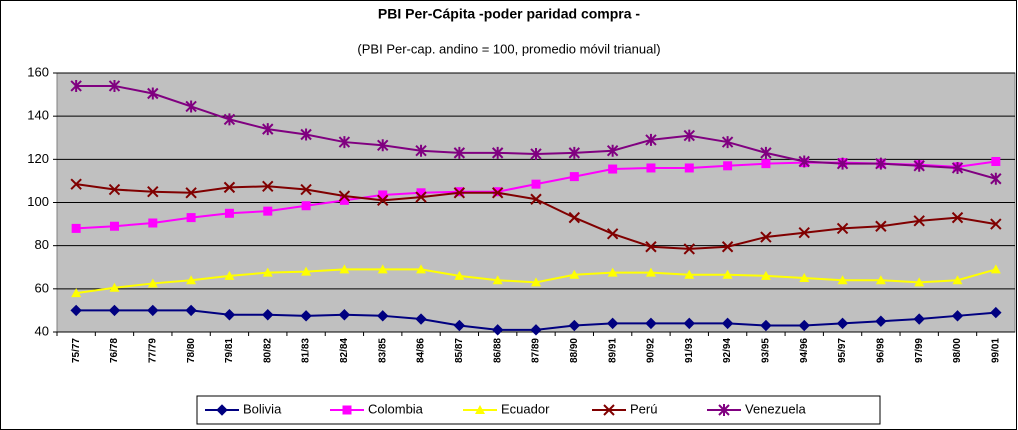  Describe the element at coordinates (881, 350) in the screenshot. I see `x-tick-label: 96/98` at that location.